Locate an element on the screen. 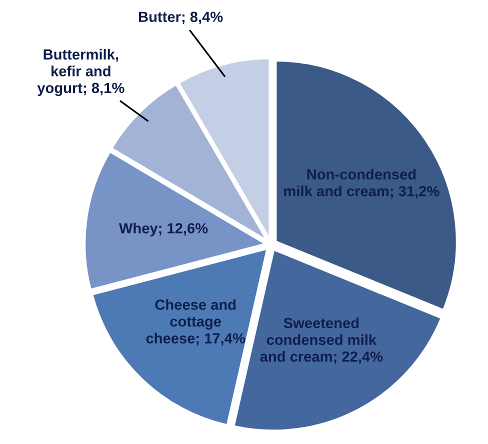 The width and height of the screenshot is (488, 444). slice-label: Buttermilk, kefir and yogurt; 8,1% is located at coordinates (80, 72).